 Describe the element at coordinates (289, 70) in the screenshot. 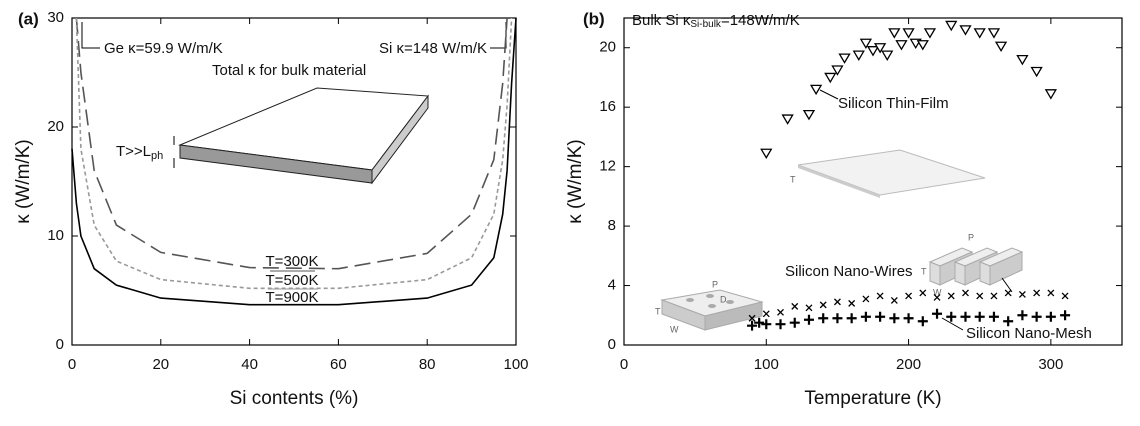

I see `annotation: Total κ for bulk material` at that location.